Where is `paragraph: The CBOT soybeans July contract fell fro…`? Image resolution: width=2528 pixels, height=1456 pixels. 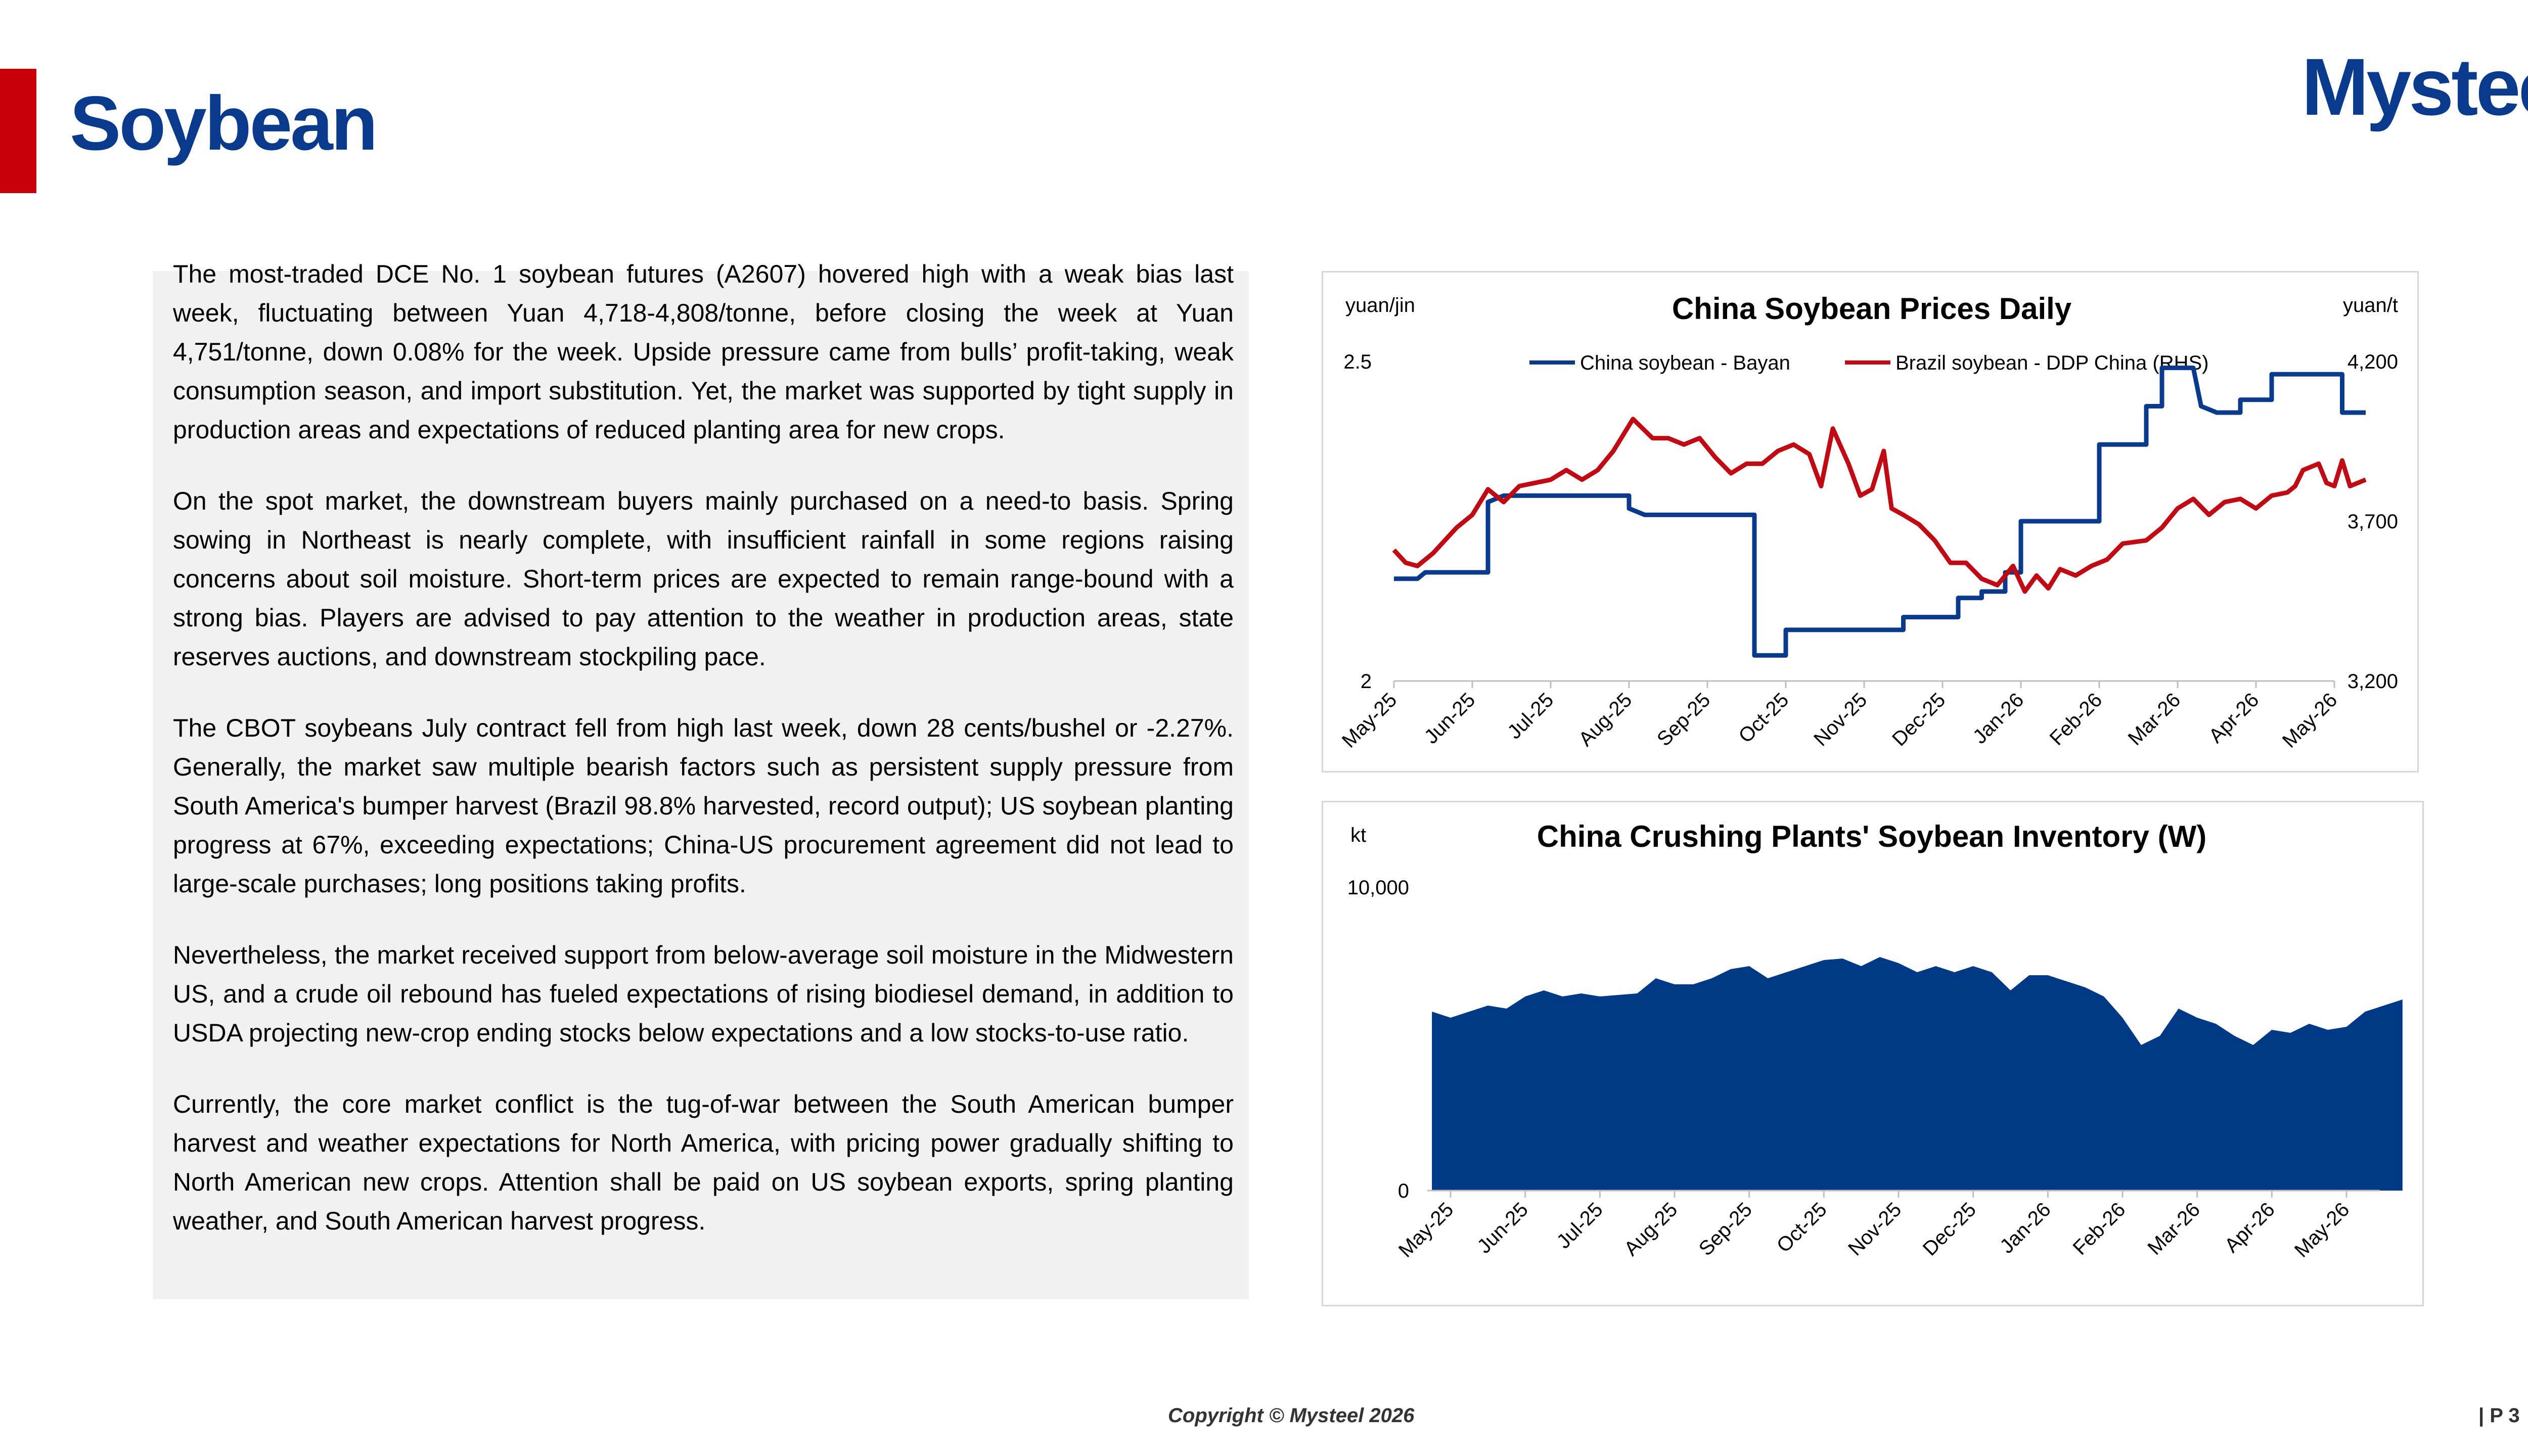 paragraph: The CBOT soybeans July contract fell fro… is located at coordinates (704, 806).